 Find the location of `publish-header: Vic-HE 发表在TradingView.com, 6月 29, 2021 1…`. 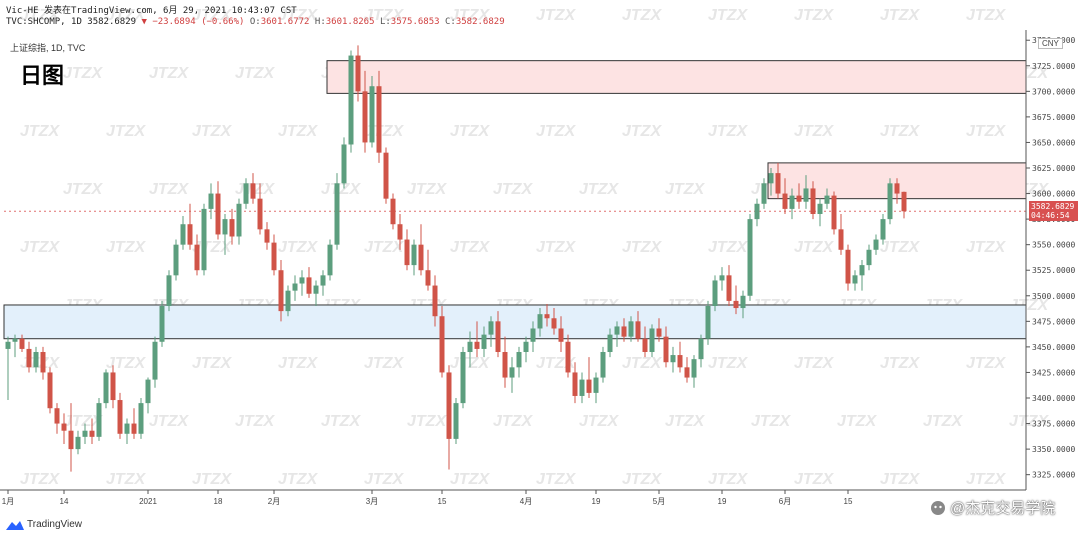

publish-header: Vic-HE 发表在TradingView.com, 6月 29, 2021 1… is located at coordinates (151, 9).